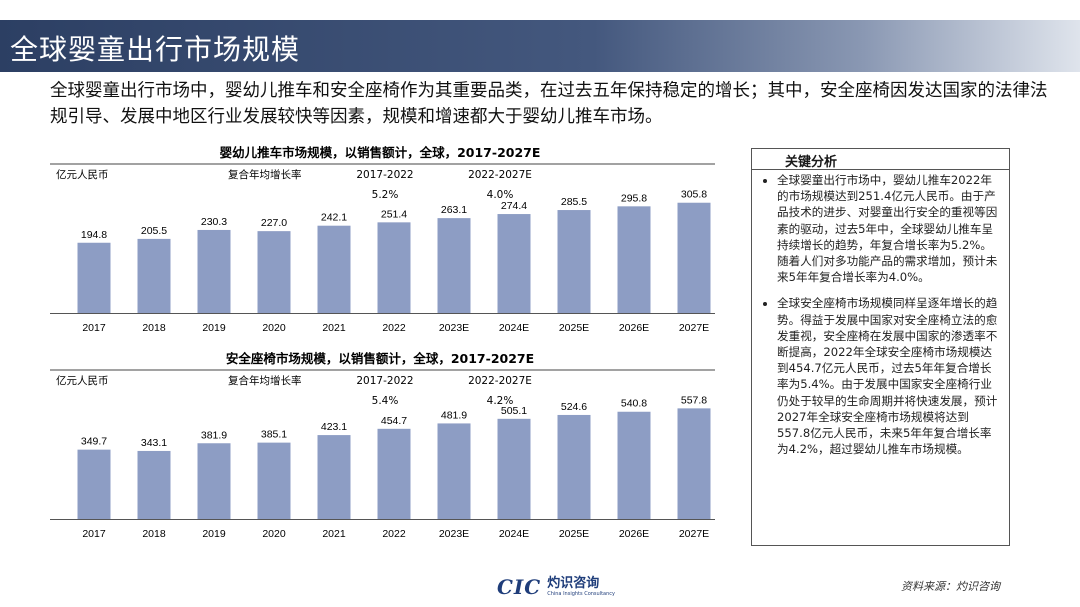 The width and height of the screenshot is (1080, 607). Describe the element at coordinates (334, 477) in the screenshot. I see `car-seat-bar-2021` at that location.